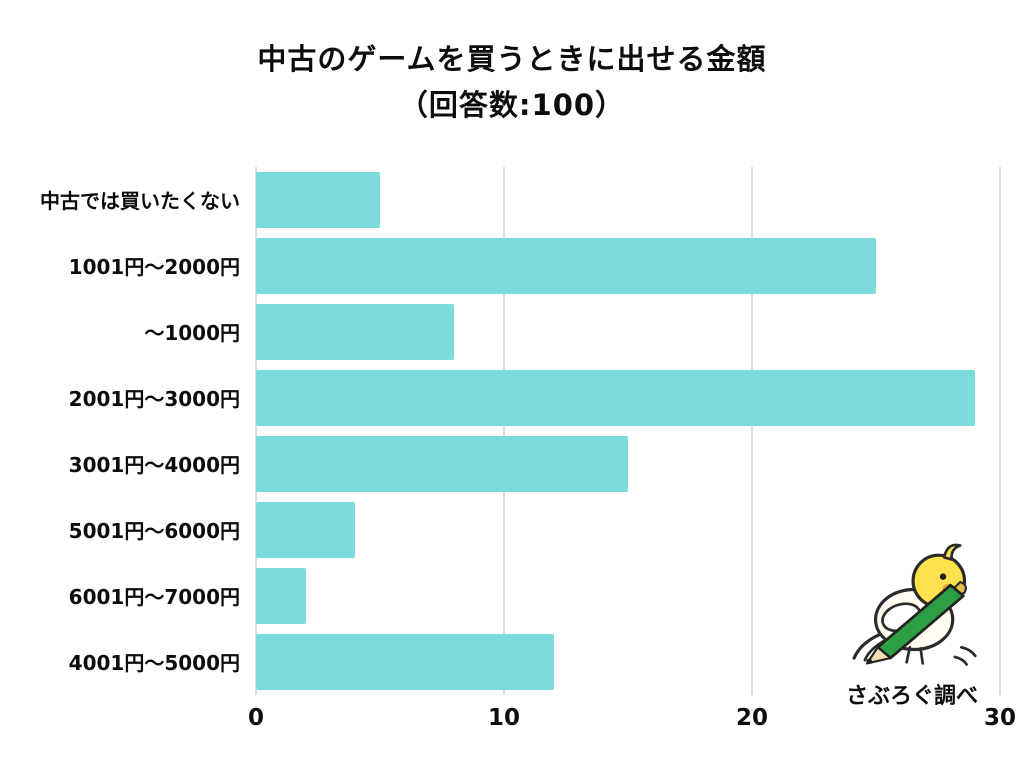 This screenshot has height=768, width=1024. Describe the element at coordinates (154, 399) in the screenshot. I see `category-label: 2001円〜3000円` at that location.